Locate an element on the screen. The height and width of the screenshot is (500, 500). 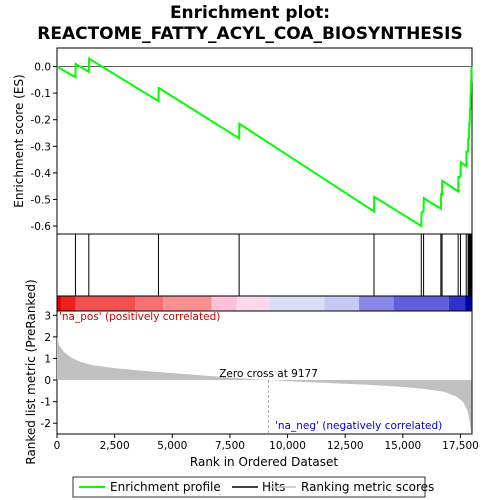
metric-x-tick-label: 2,500 is located at coordinates (115, 446).